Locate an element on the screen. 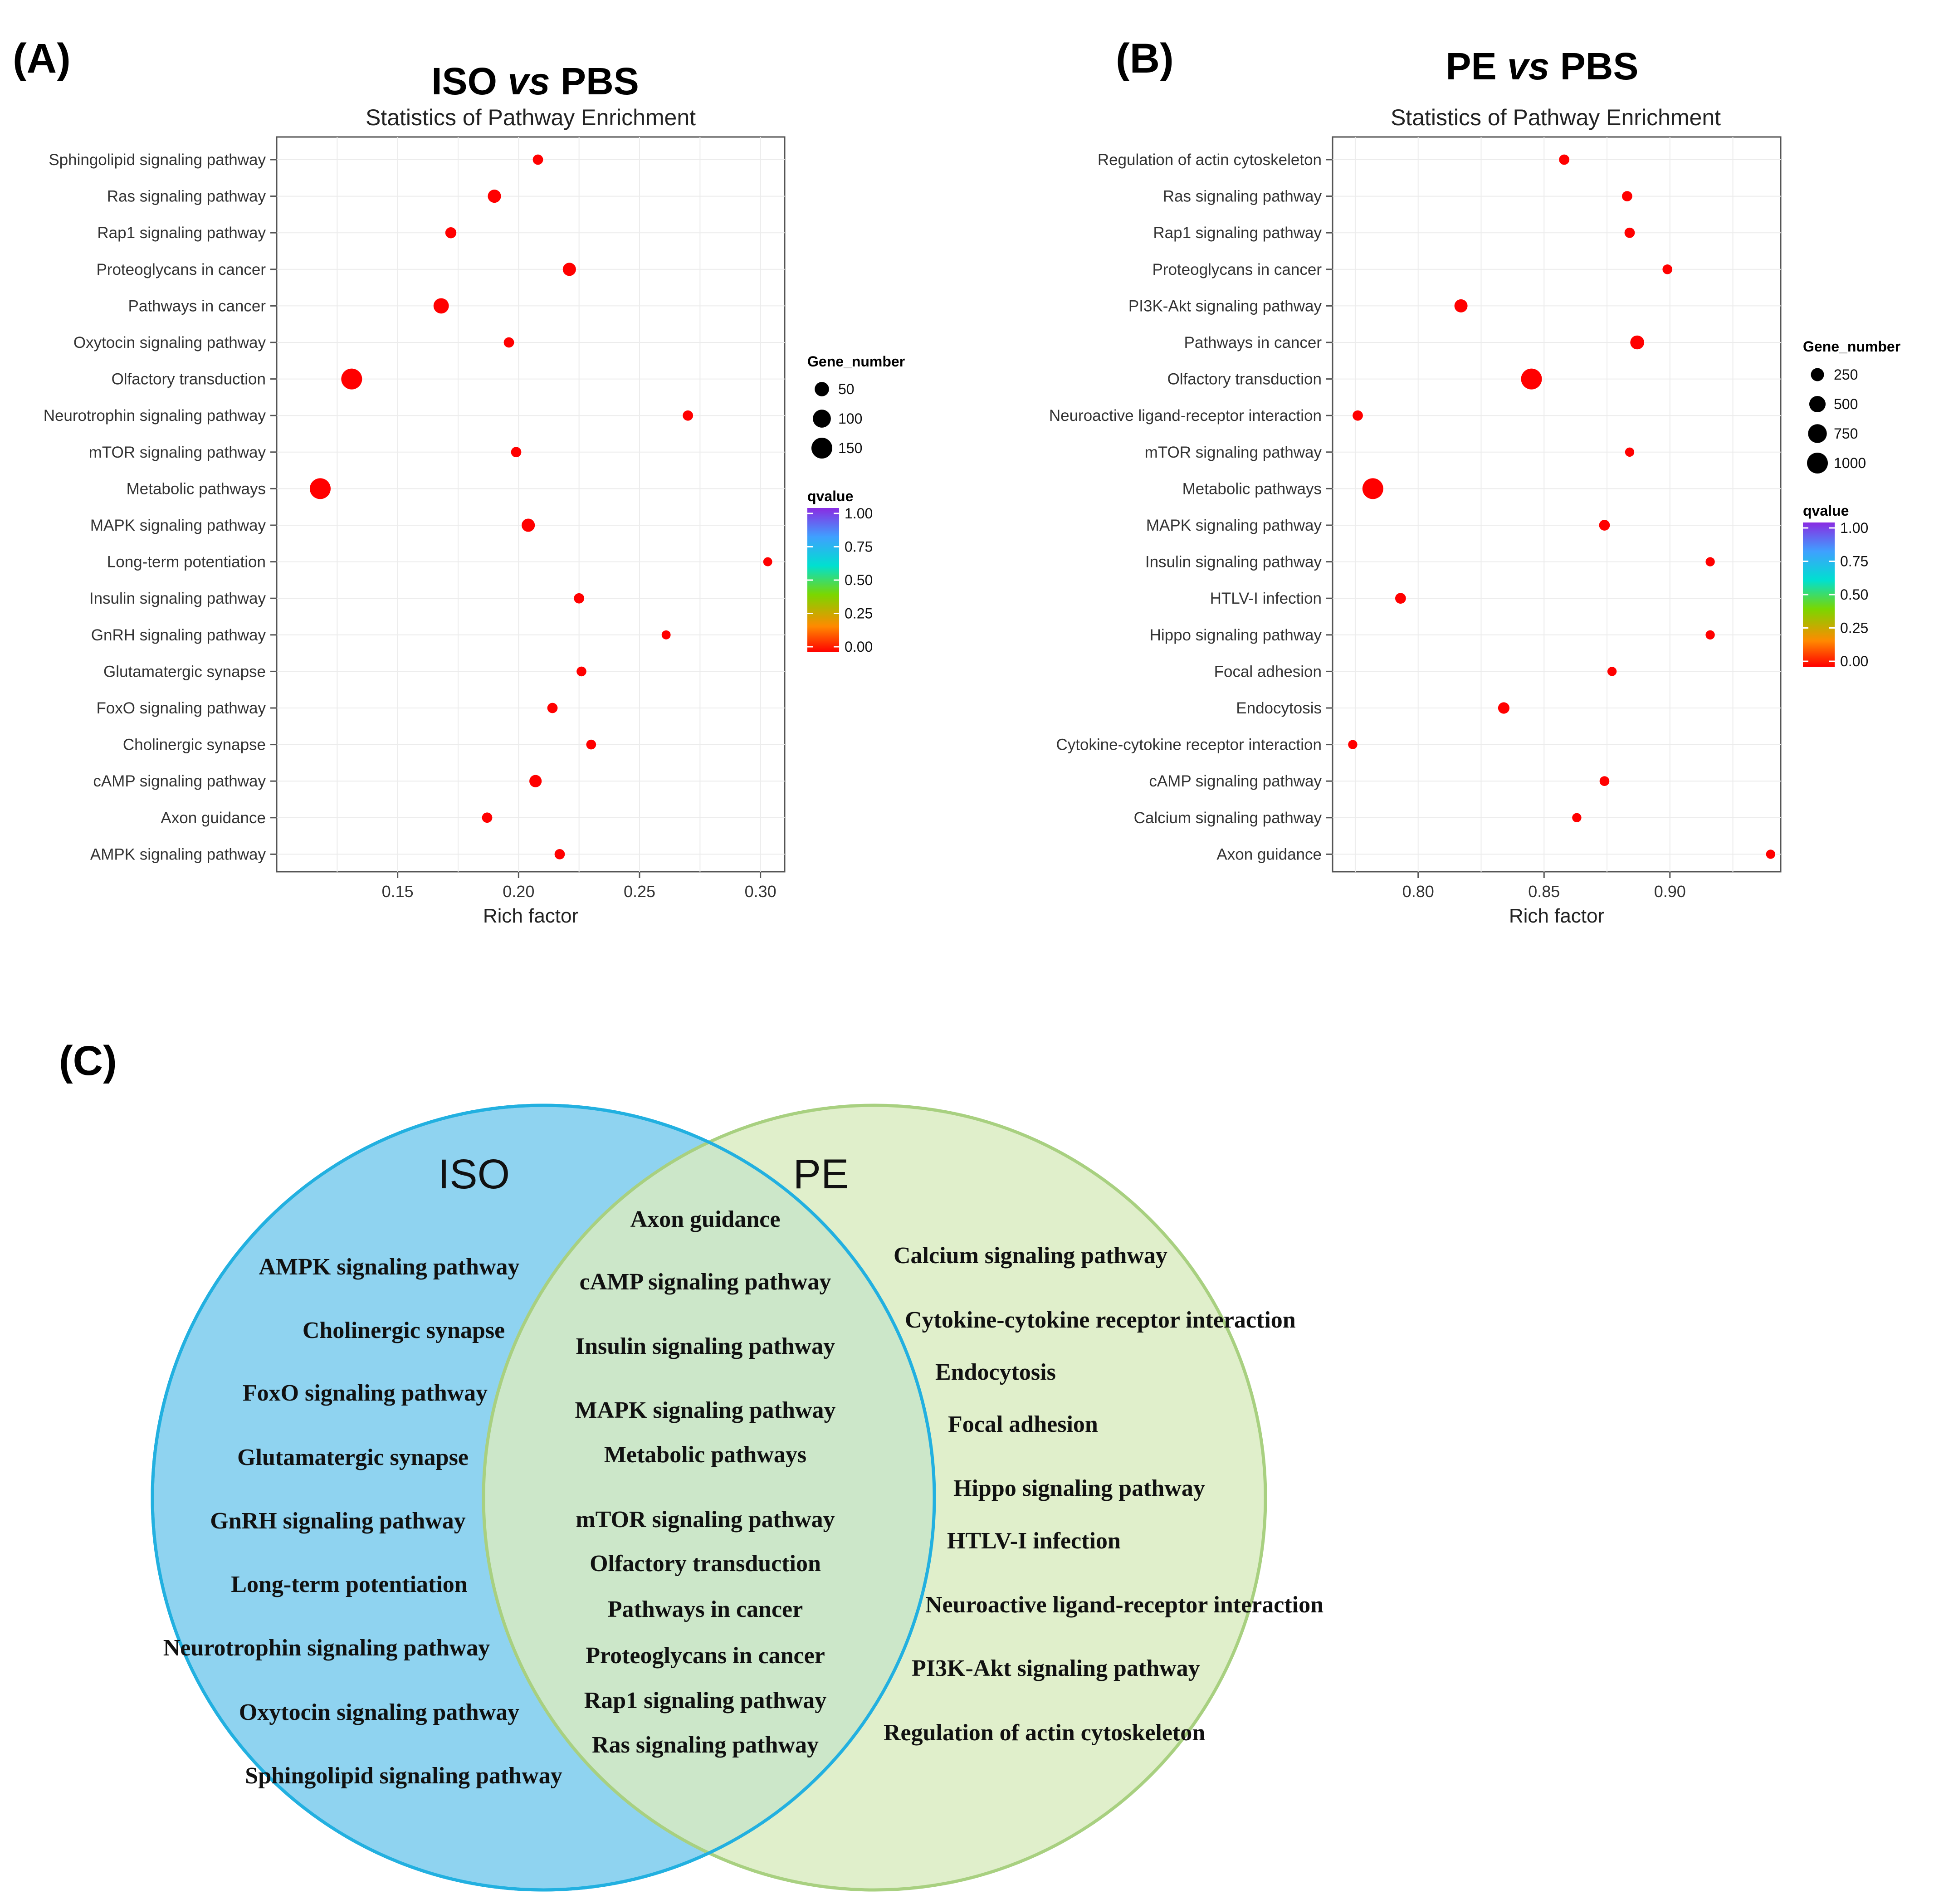 Image resolution: width=1934 pixels, height=1904 pixels. venn-item: Hippo signaling pathway is located at coordinates (1079, 1488).